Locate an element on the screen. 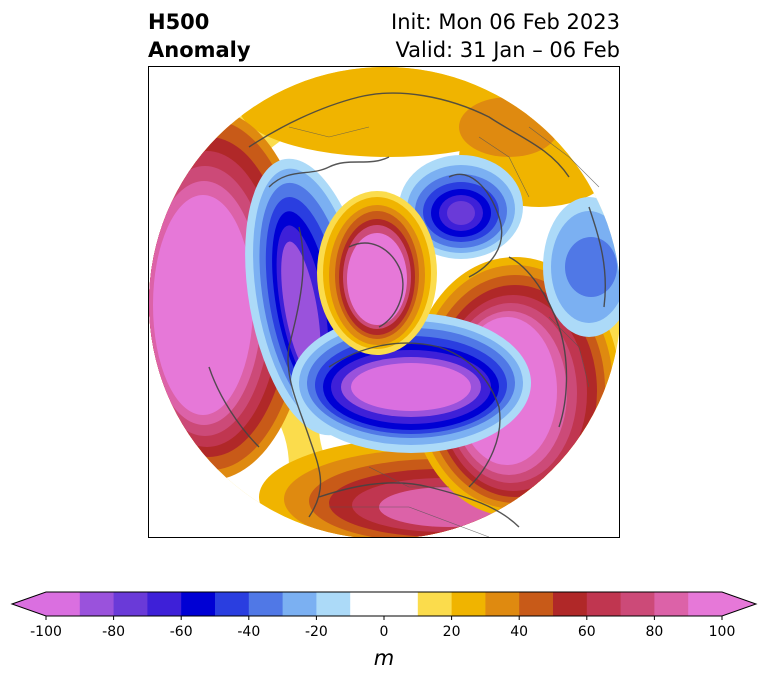  title-anomaly: Anomaly is located at coordinates (199, 50).